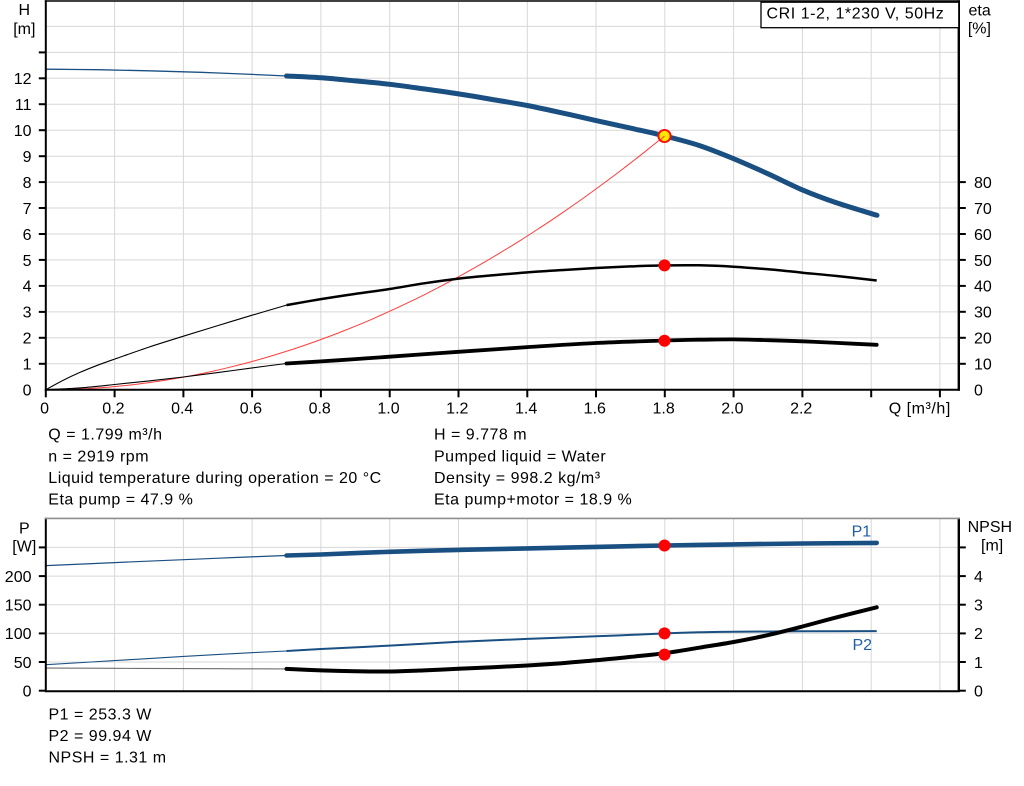 The width and height of the screenshot is (1024, 786). What do you see at coordinates (101, 715) in the screenshot?
I see `svg-text: P1 = 253.3 W` at bounding box center [101, 715].